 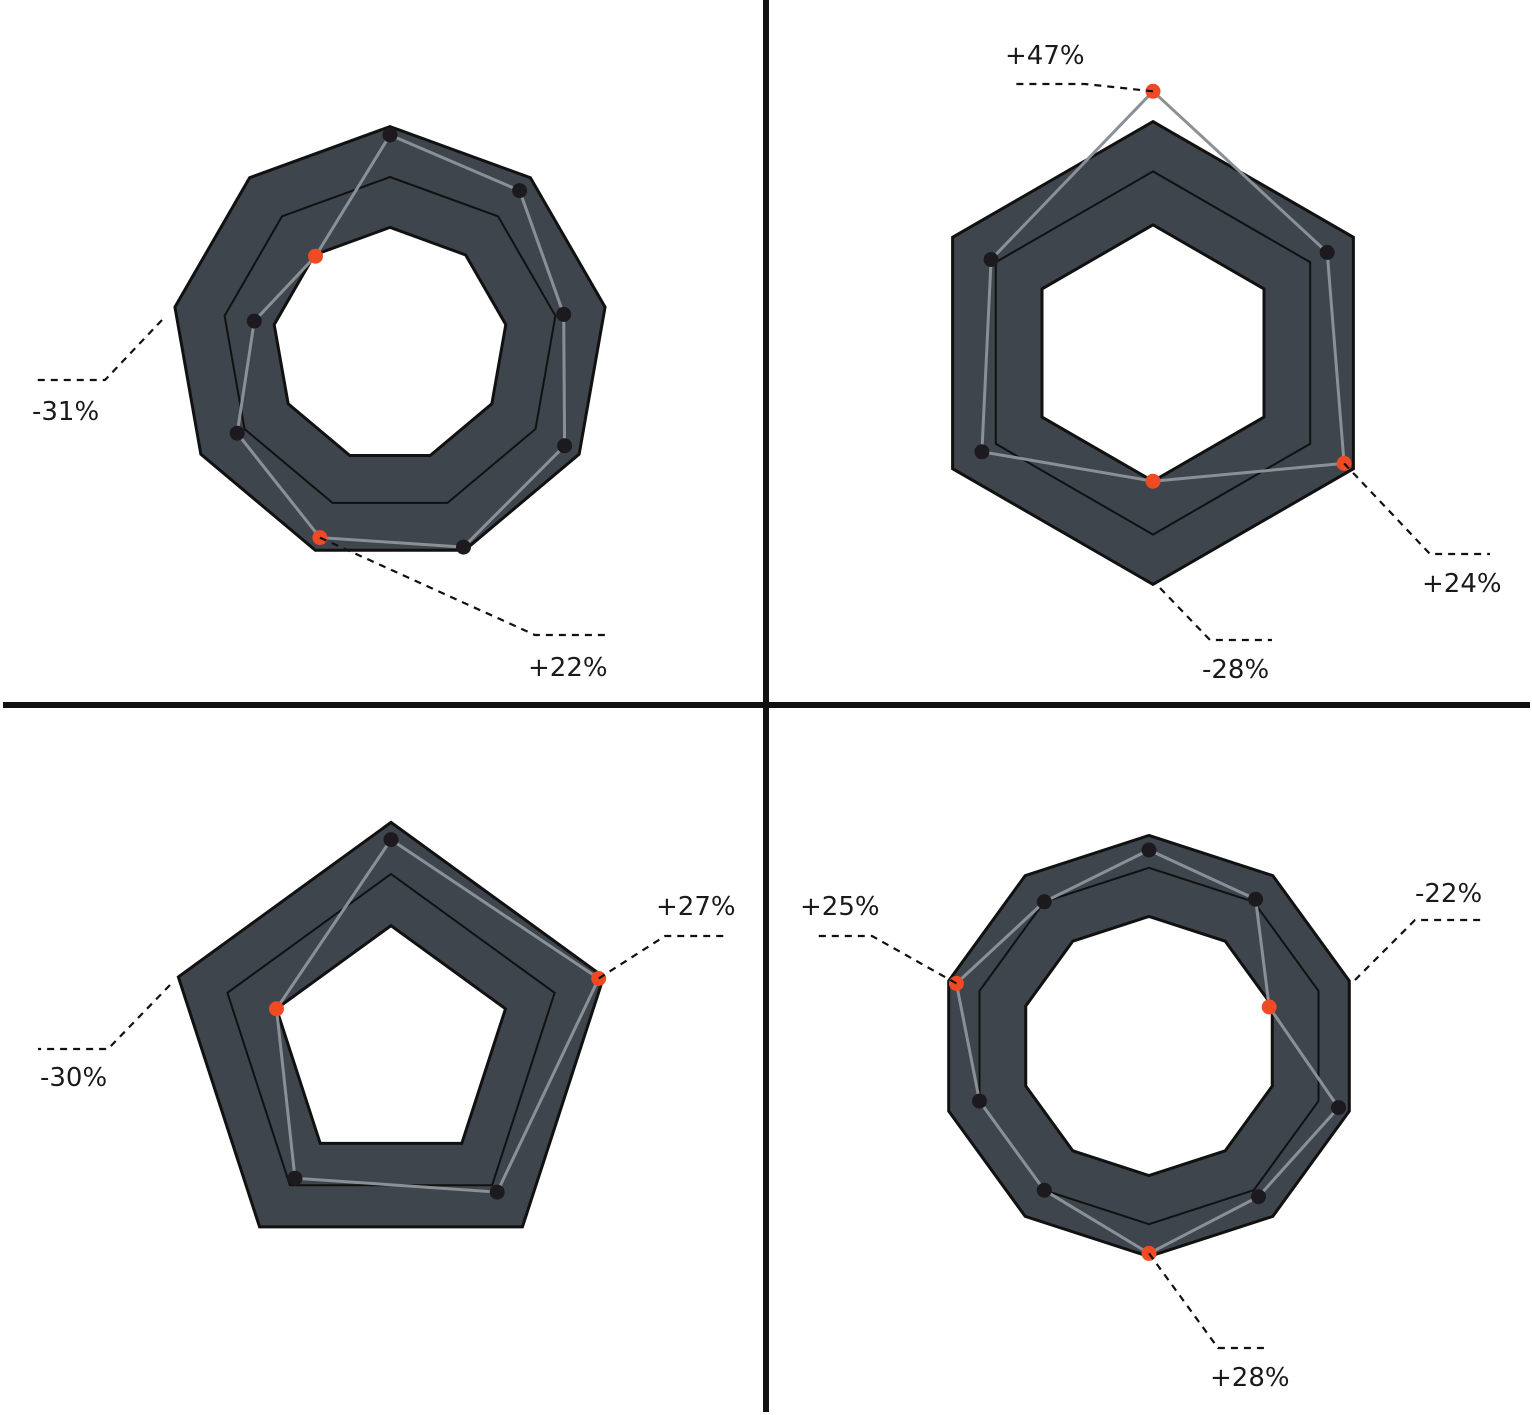 What do you see at coordinates (1462, 584) in the screenshot?
I see `callout-label: +24%` at bounding box center [1462, 584].